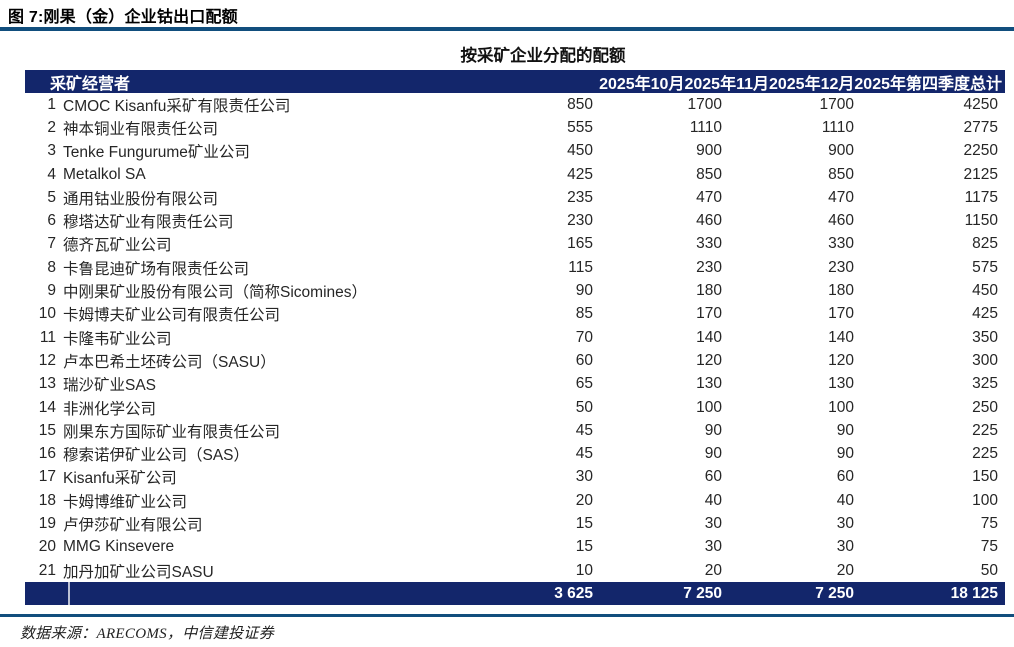 This screenshot has height=647, width=1014. What do you see at coordinates (515, 198) in the screenshot?
I see `table-row: 5 通用钴业股份有限公司 235 470 470 1175` at bounding box center [515, 198].